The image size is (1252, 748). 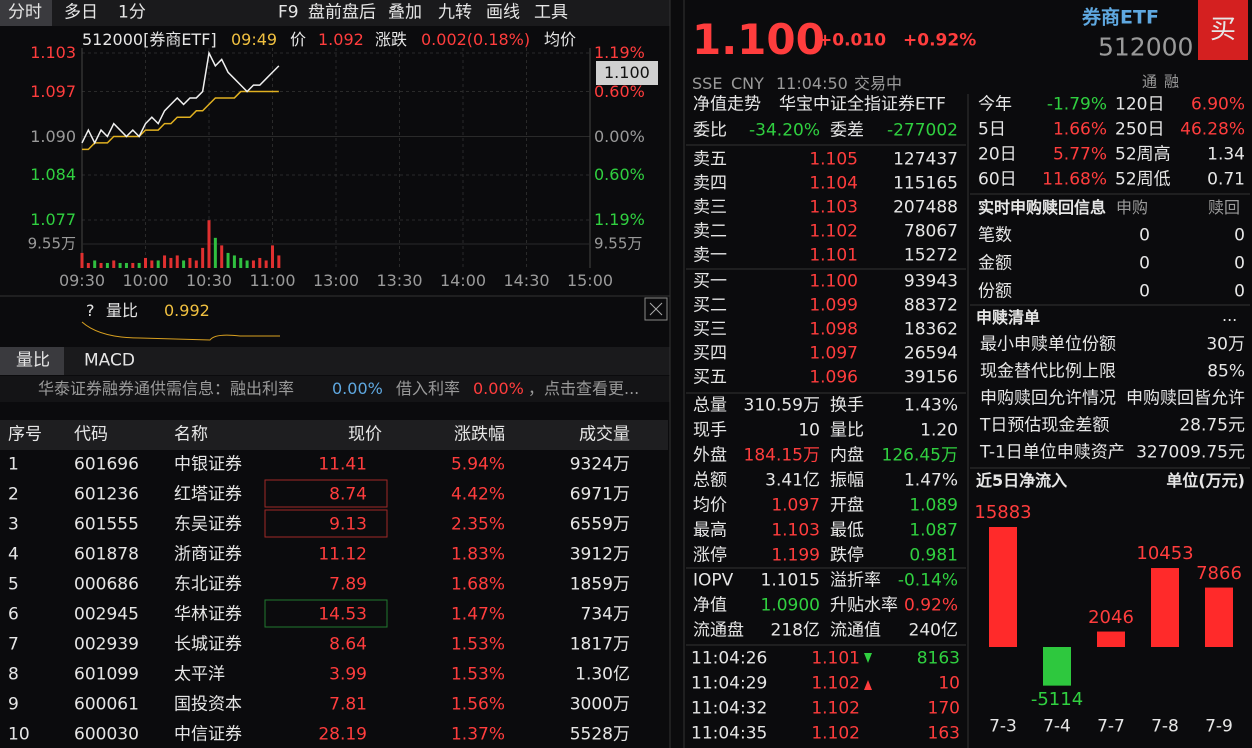 What do you see at coordinates (428, 388) in the screenshot?
I see `text: 借入利率` at bounding box center [428, 388].